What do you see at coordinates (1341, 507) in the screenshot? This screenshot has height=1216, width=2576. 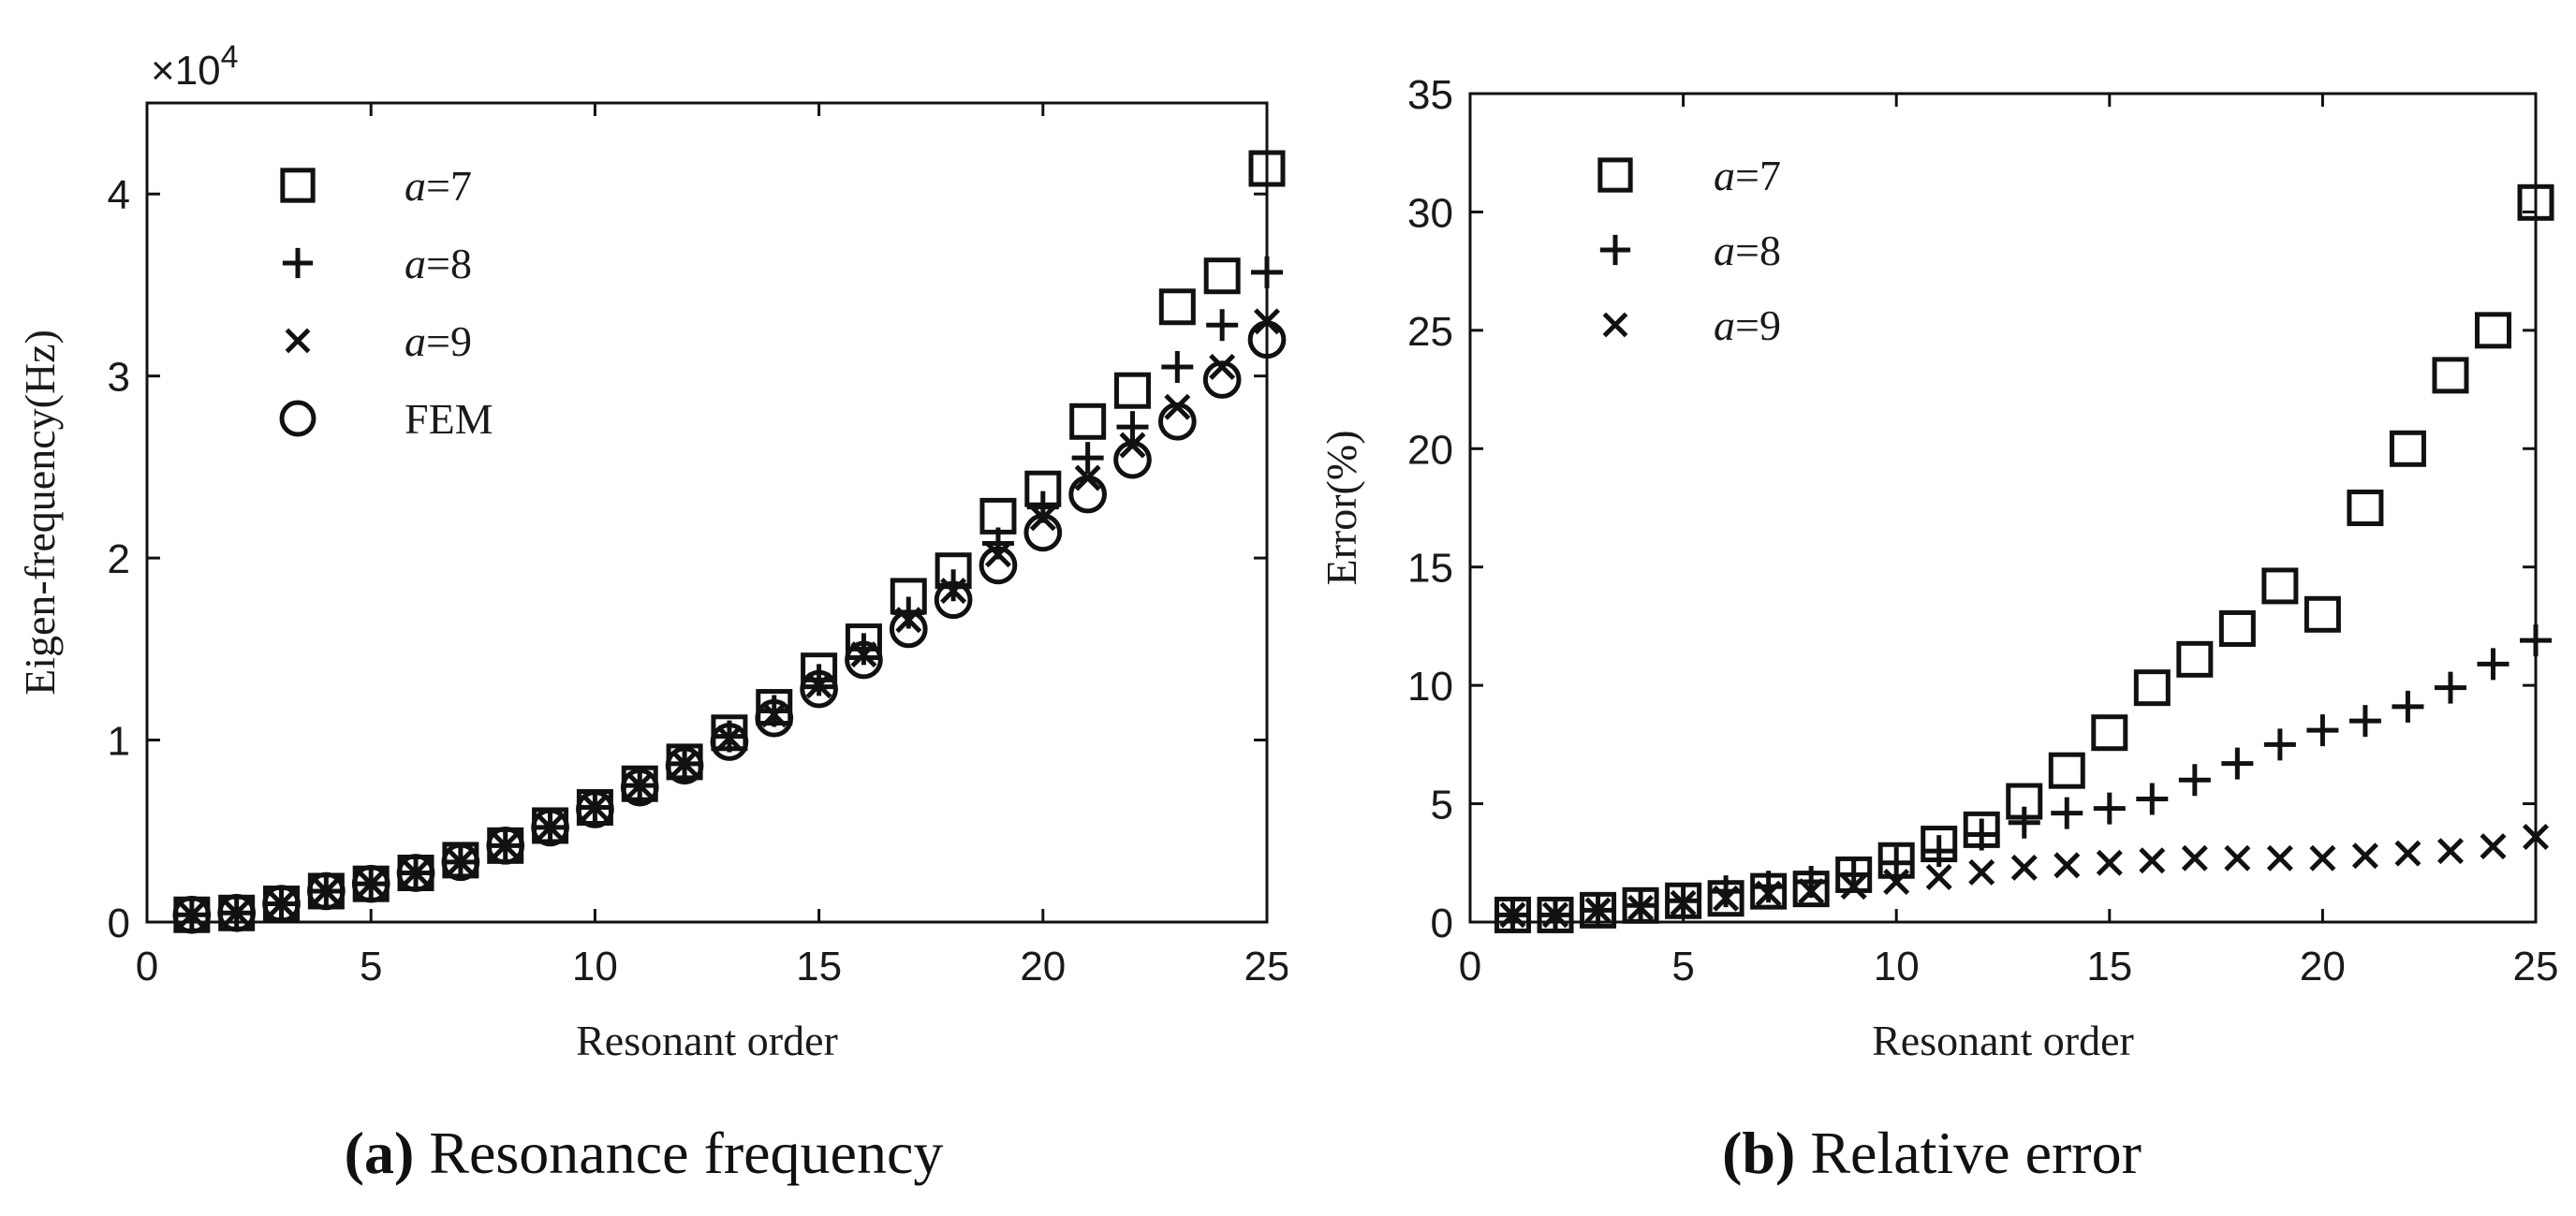 I see `y-axis-title: Error(%)` at bounding box center [1341, 507].